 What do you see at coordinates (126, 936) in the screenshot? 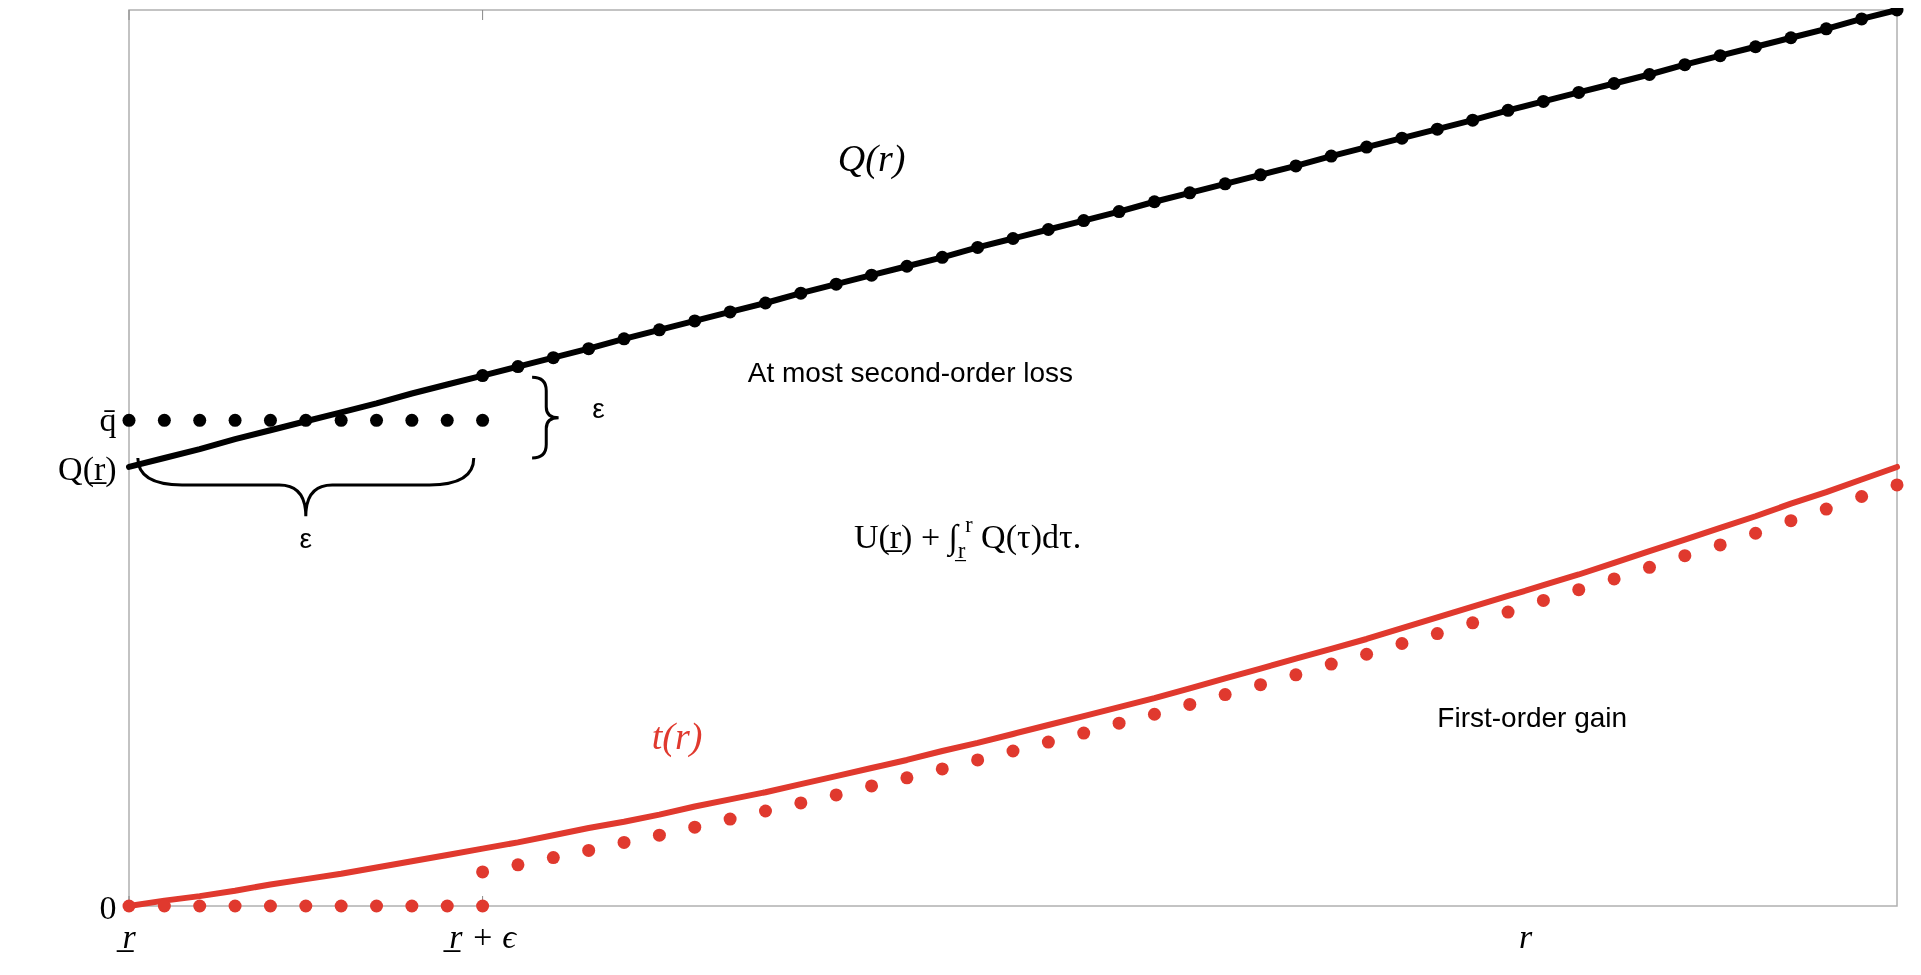
I see `x-tick-label: r̲` at bounding box center [126, 936].